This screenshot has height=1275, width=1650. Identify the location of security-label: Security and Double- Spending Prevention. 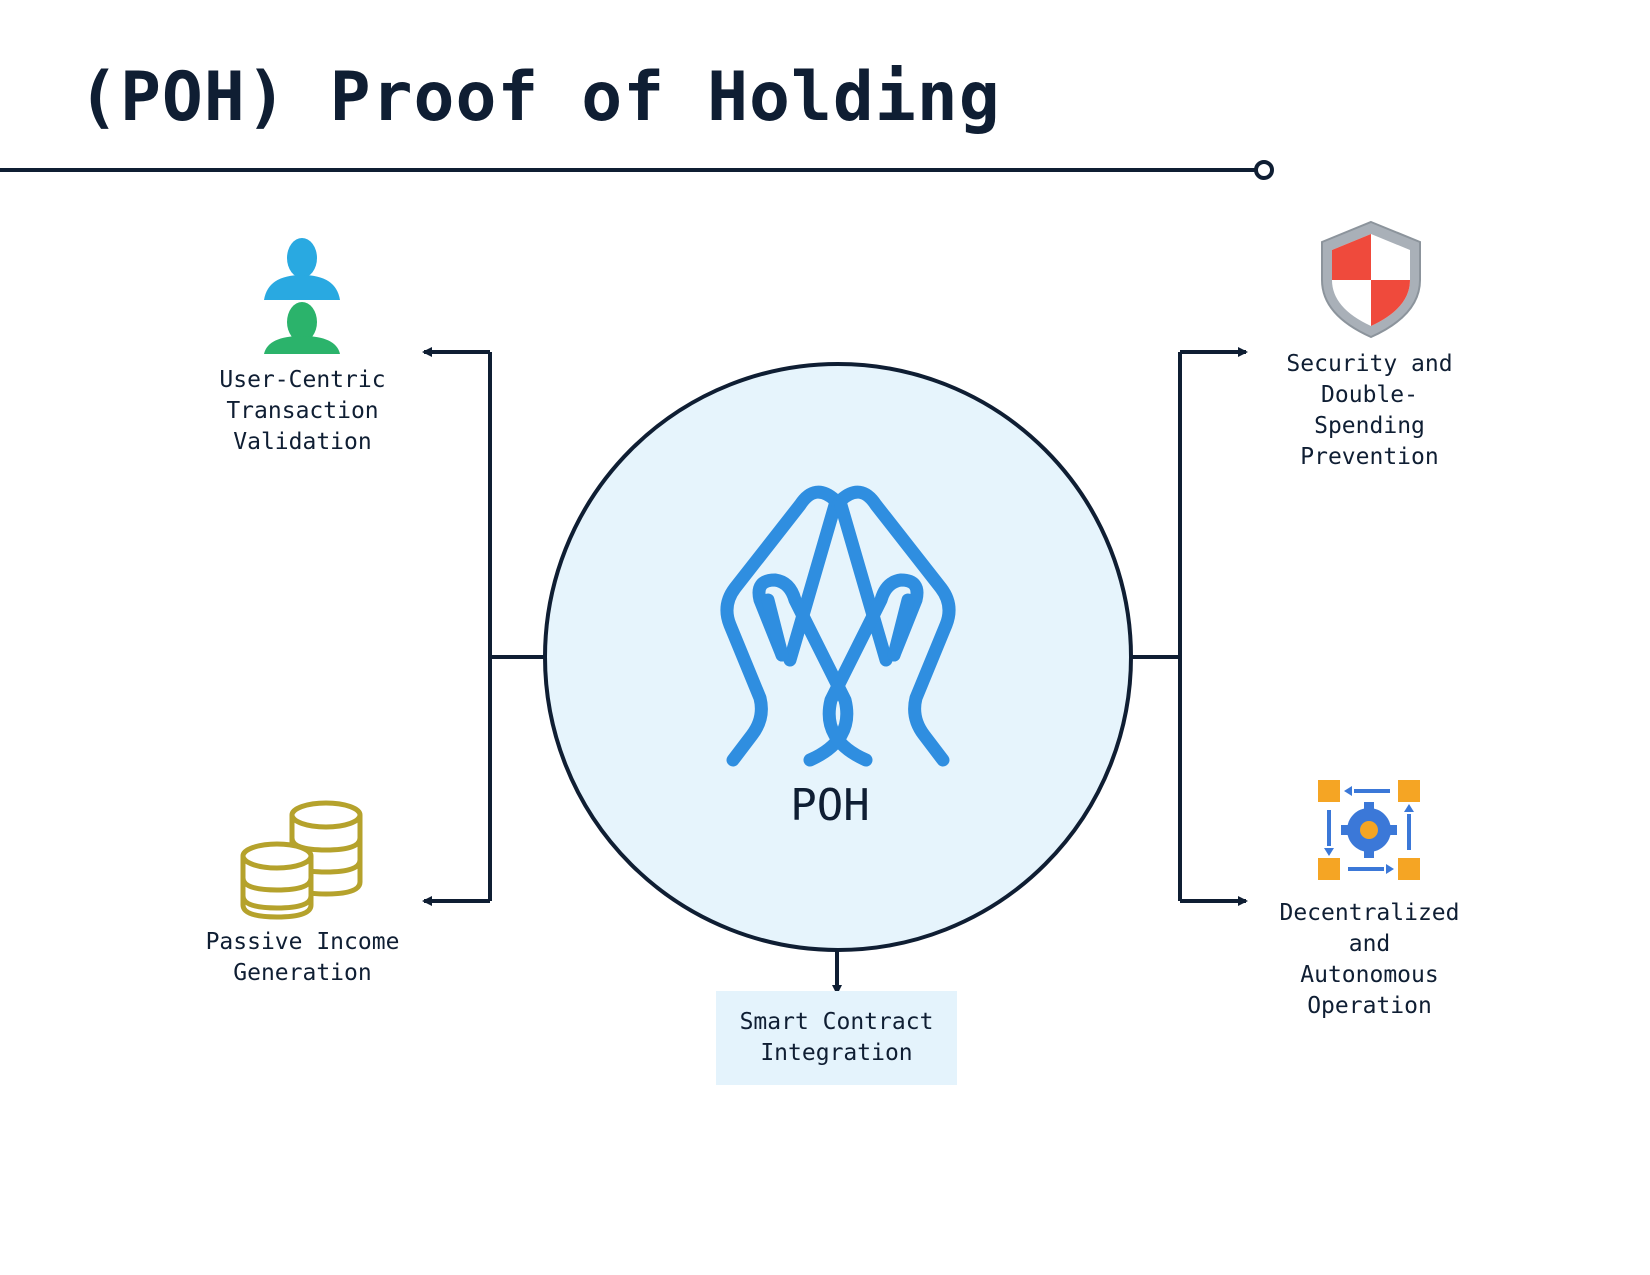
(1369, 410).